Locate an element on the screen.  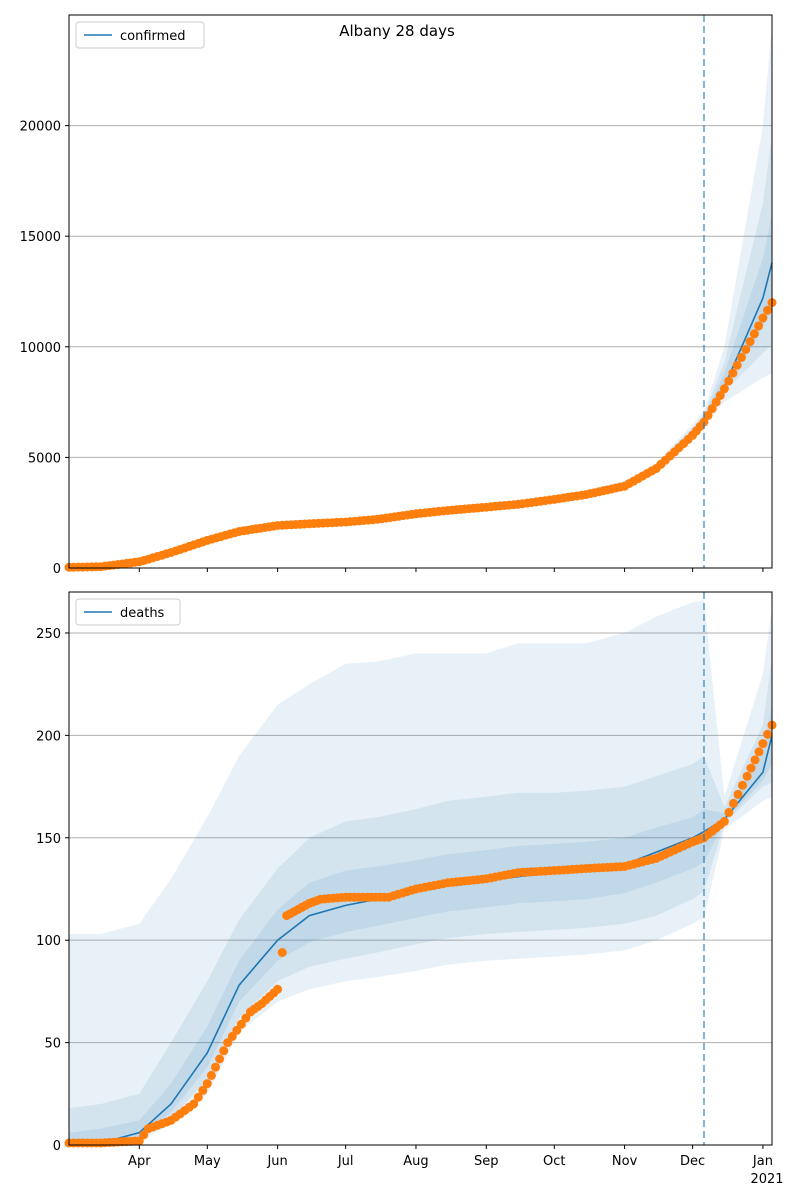
legend: confirmed is located at coordinates (140, 35).